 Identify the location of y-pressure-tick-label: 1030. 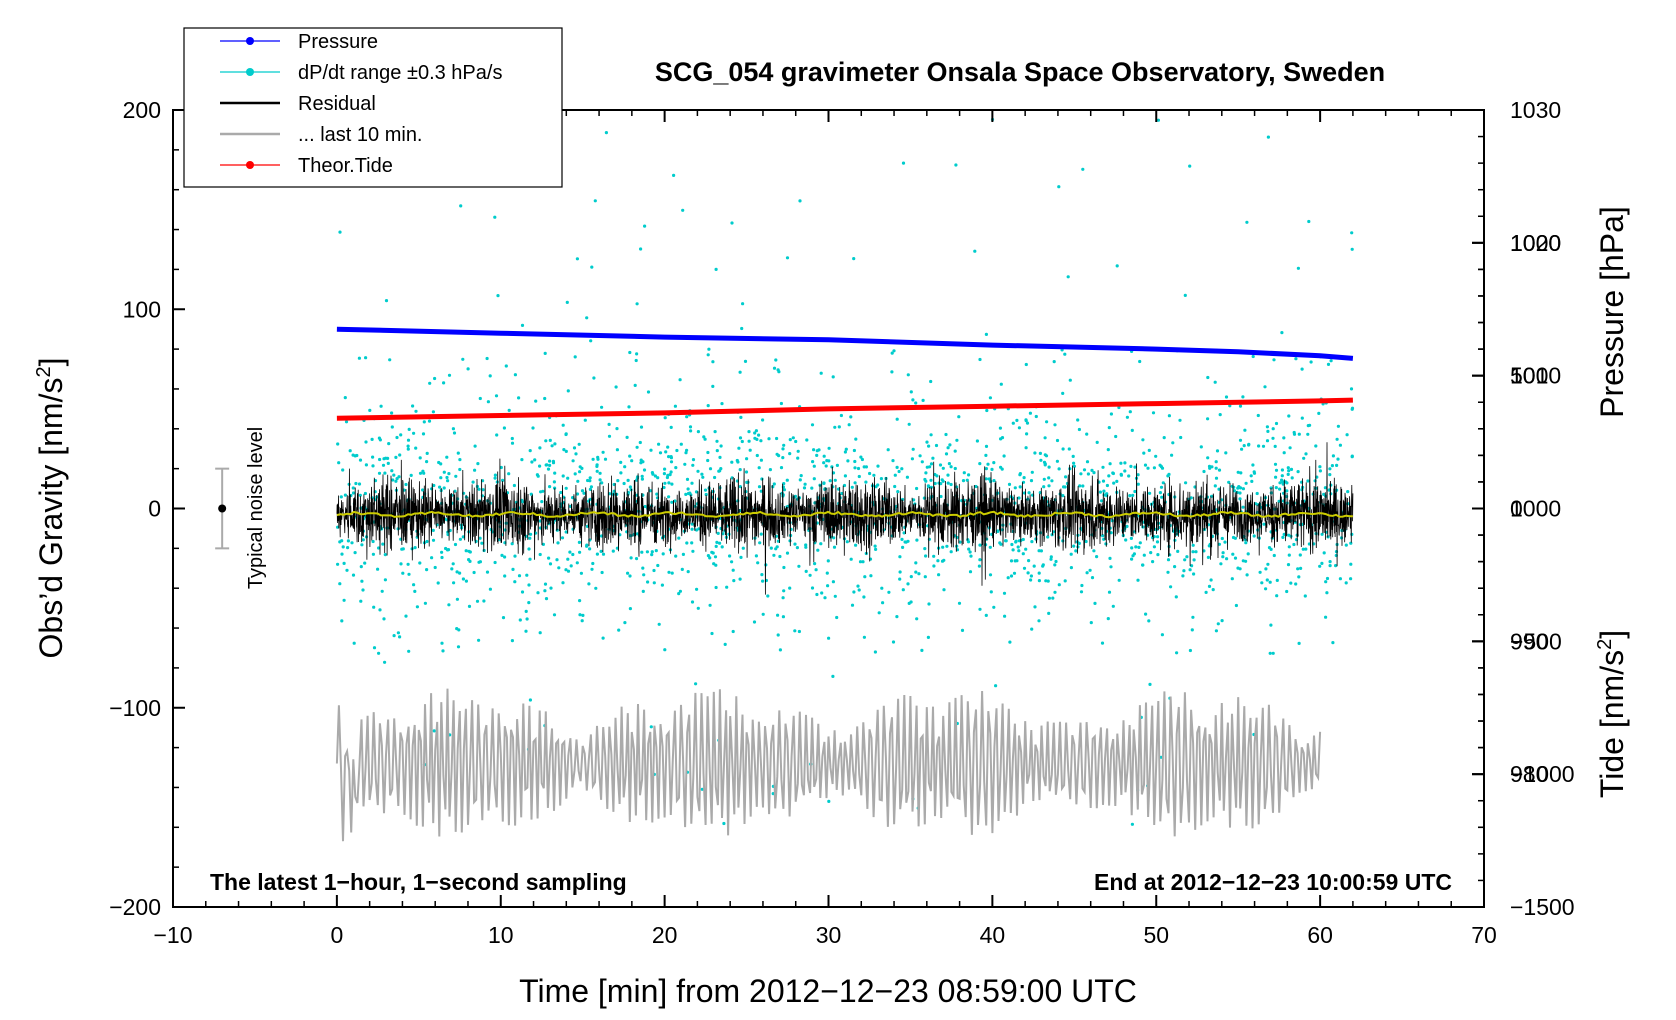
(1535, 110).